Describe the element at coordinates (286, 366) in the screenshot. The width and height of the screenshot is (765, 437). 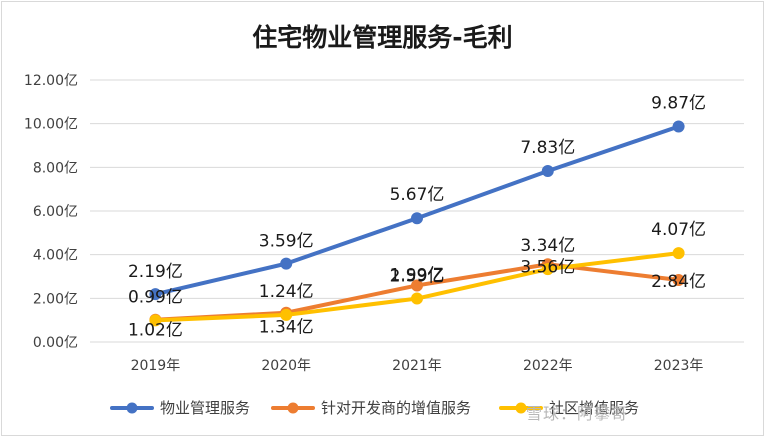
I see `x-tick-label: 2020年` at that location.